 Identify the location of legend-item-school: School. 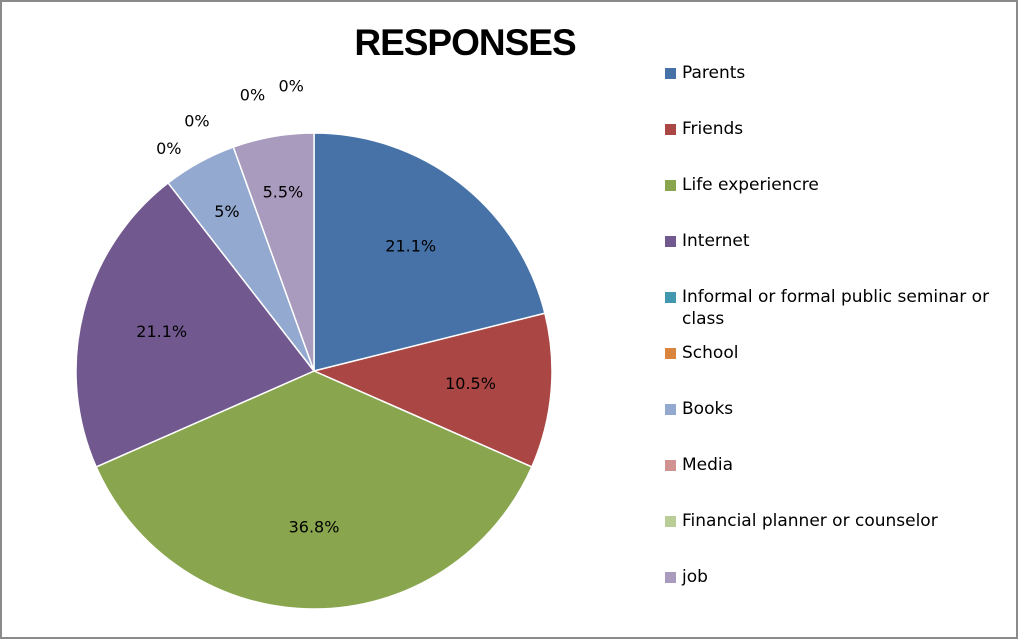
(841, 353).